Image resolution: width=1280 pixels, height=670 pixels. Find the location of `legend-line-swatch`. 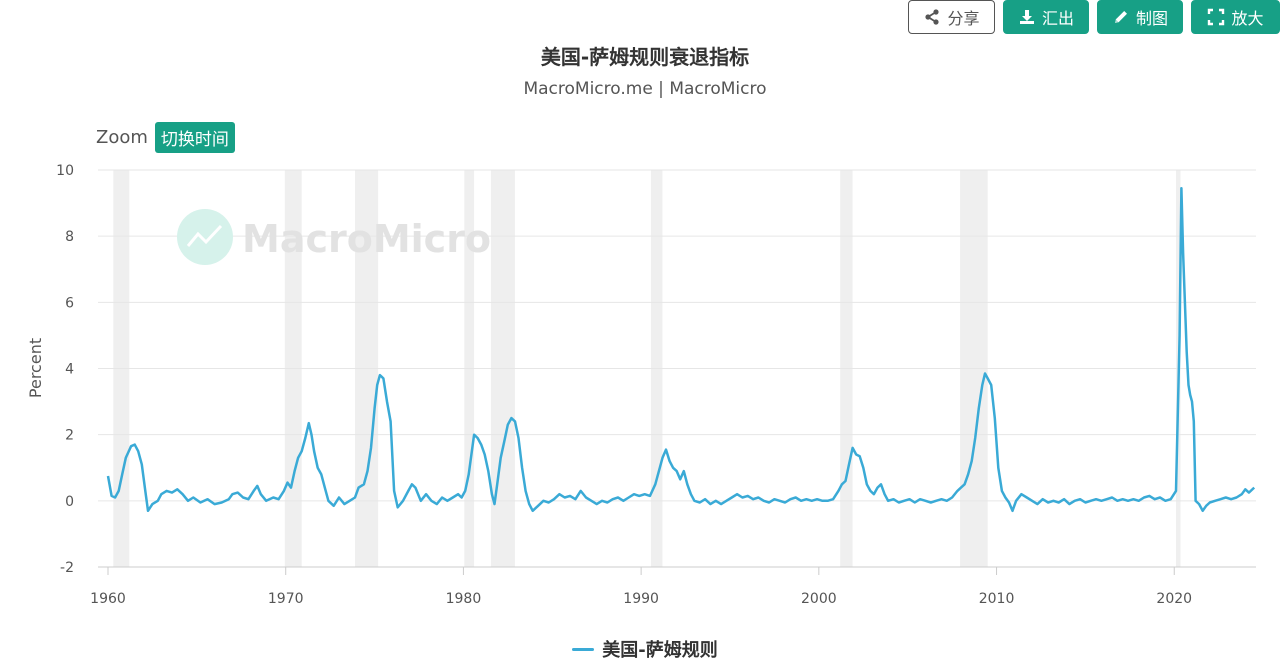

legend-line-swatch is located at coordinates (583, 649).